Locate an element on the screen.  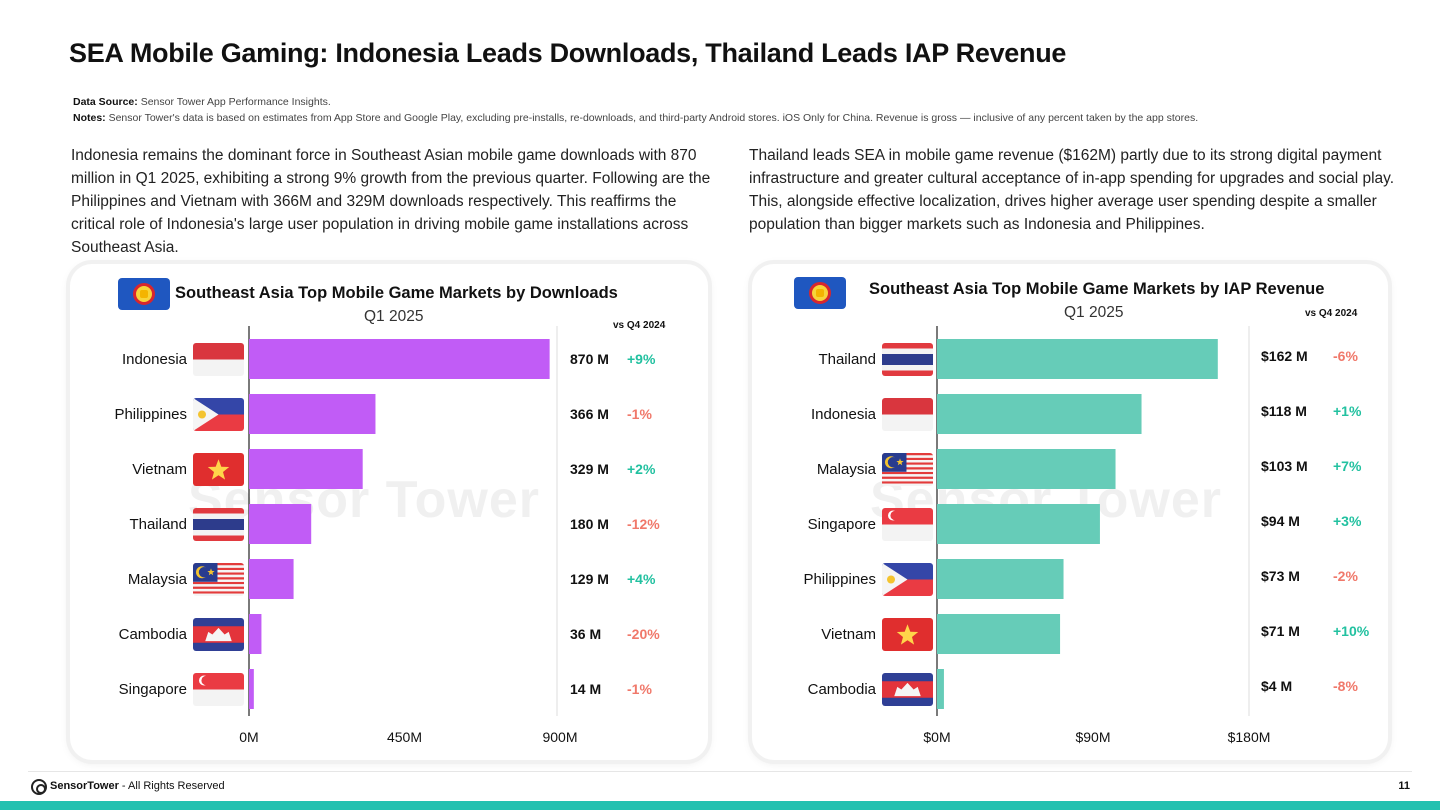
change-label: -8% is located at coordinates (1345, 686).